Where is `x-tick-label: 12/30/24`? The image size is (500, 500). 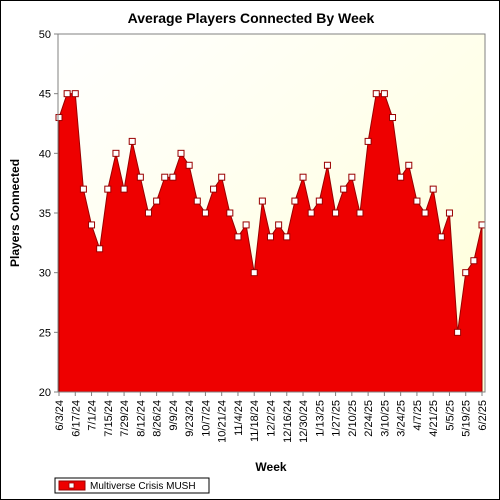 x-tick-label: 12/30/24 is located at coordinates (304, 421).